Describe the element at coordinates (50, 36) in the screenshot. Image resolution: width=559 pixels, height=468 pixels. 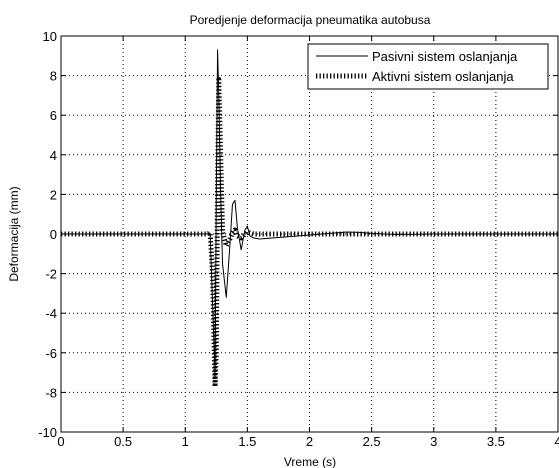
I see `y-tick-label: 10` at that location.